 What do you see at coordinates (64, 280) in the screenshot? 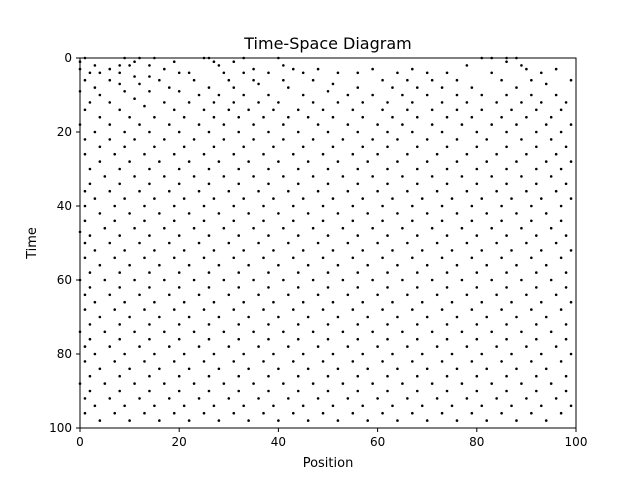
I see `y-tick-label: 60` at bounding box center [64, 280].